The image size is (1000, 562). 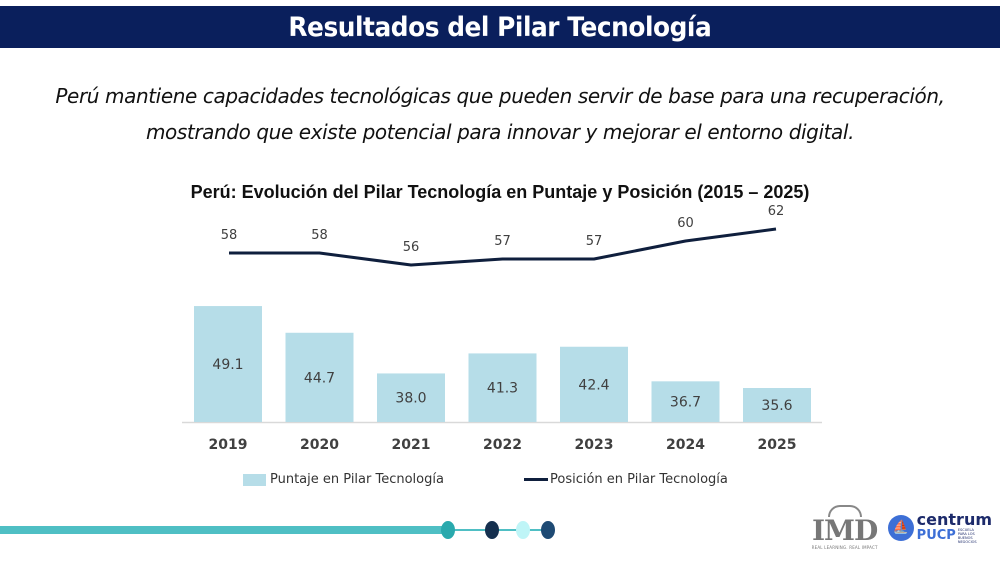 I want to click on bar-2024, so click(x=685, y=401).